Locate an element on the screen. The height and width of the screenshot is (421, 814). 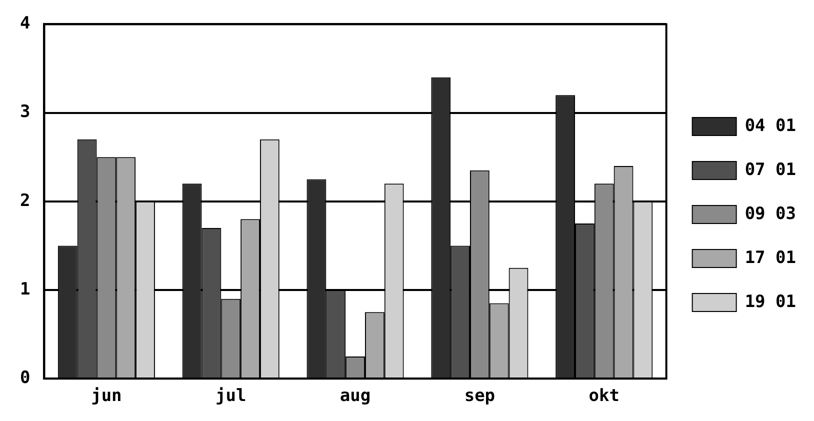
y-tick-label: 1 is located at coordinates (25, 289).